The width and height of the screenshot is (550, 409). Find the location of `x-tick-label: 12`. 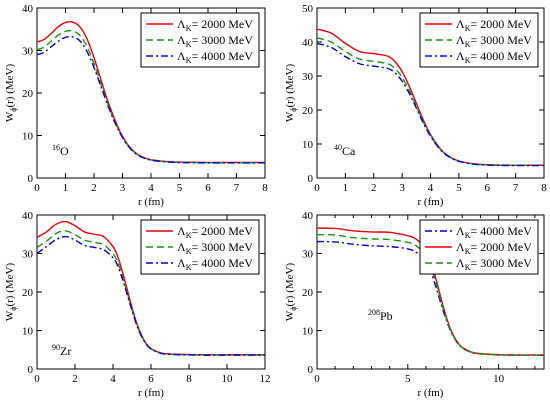

x-tick-label: 12 is located at coordinates (265, 379).